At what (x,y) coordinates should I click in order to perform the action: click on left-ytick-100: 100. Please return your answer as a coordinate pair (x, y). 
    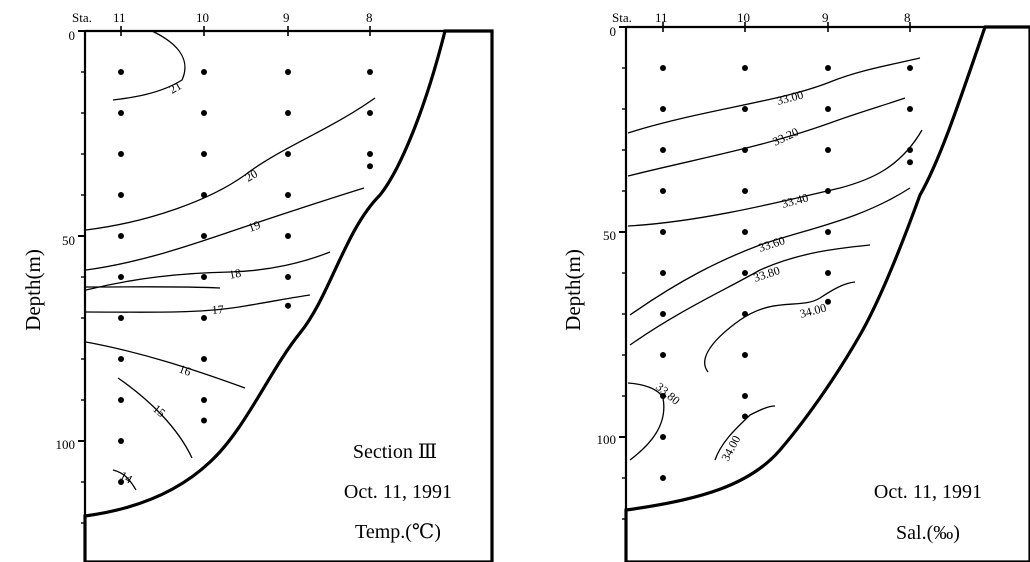
    Looking at the image, I should click on (66, 444).